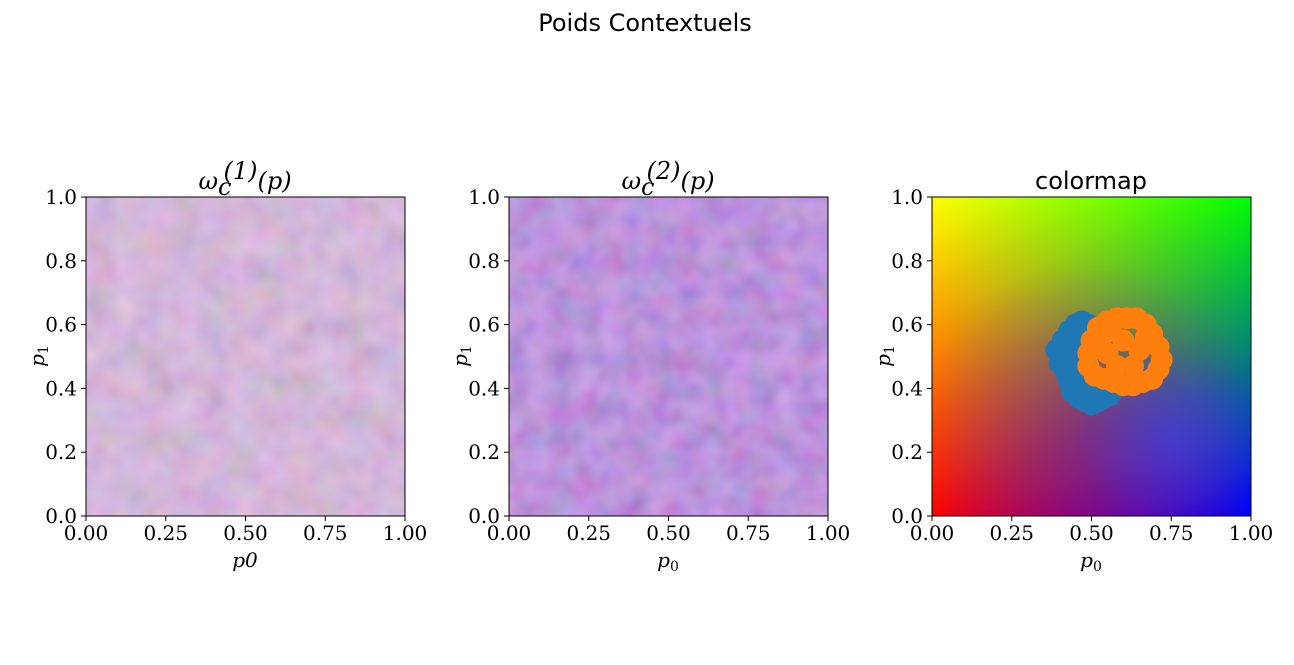  I want to click on ylabel-1: p1, so click(38, 356).